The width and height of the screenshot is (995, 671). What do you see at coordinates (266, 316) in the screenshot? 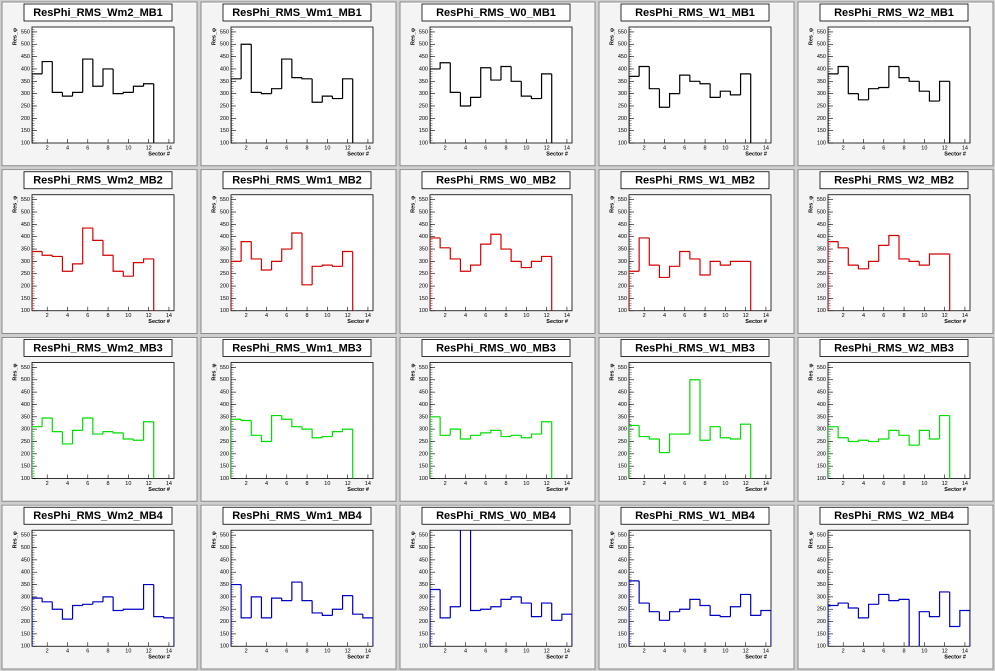
I see `x-tick-label: 4` at bounding box center [266, 316].